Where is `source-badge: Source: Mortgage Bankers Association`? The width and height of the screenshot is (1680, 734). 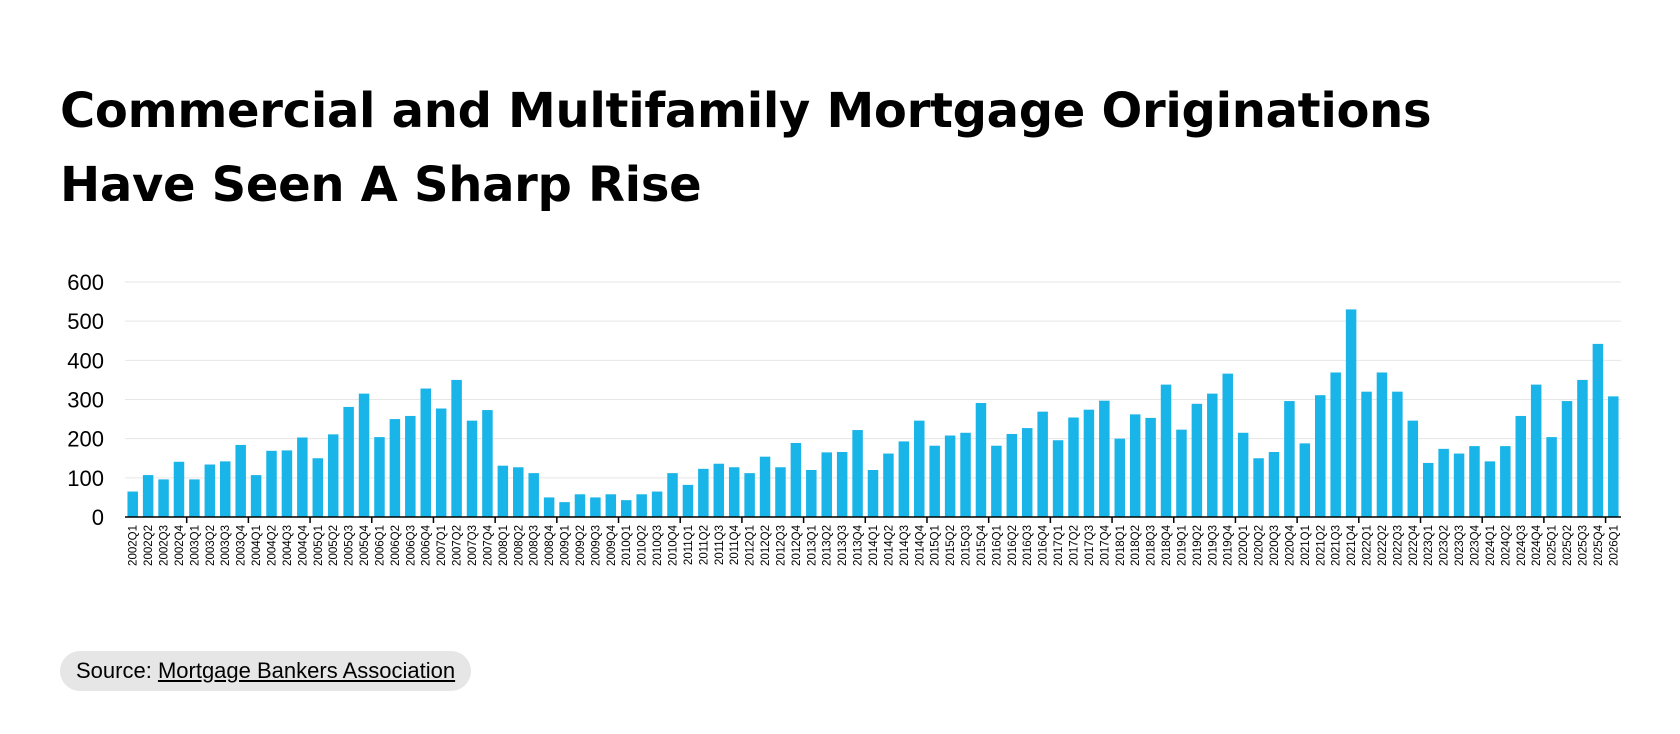 source-badge: Source: Mortgage Bankers Association is located at coordinates (266, 671).